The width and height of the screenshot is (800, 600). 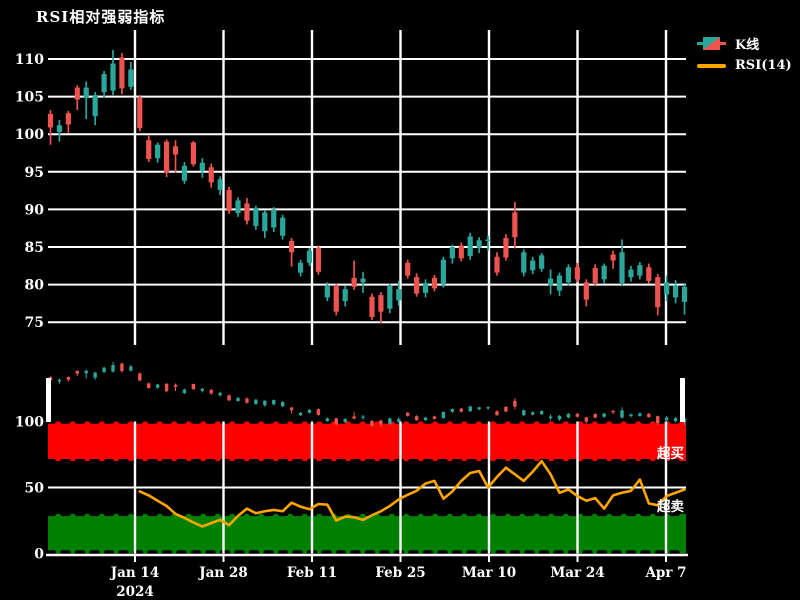 I want to click on navigator-left-handle, so click(x=48, y=400).